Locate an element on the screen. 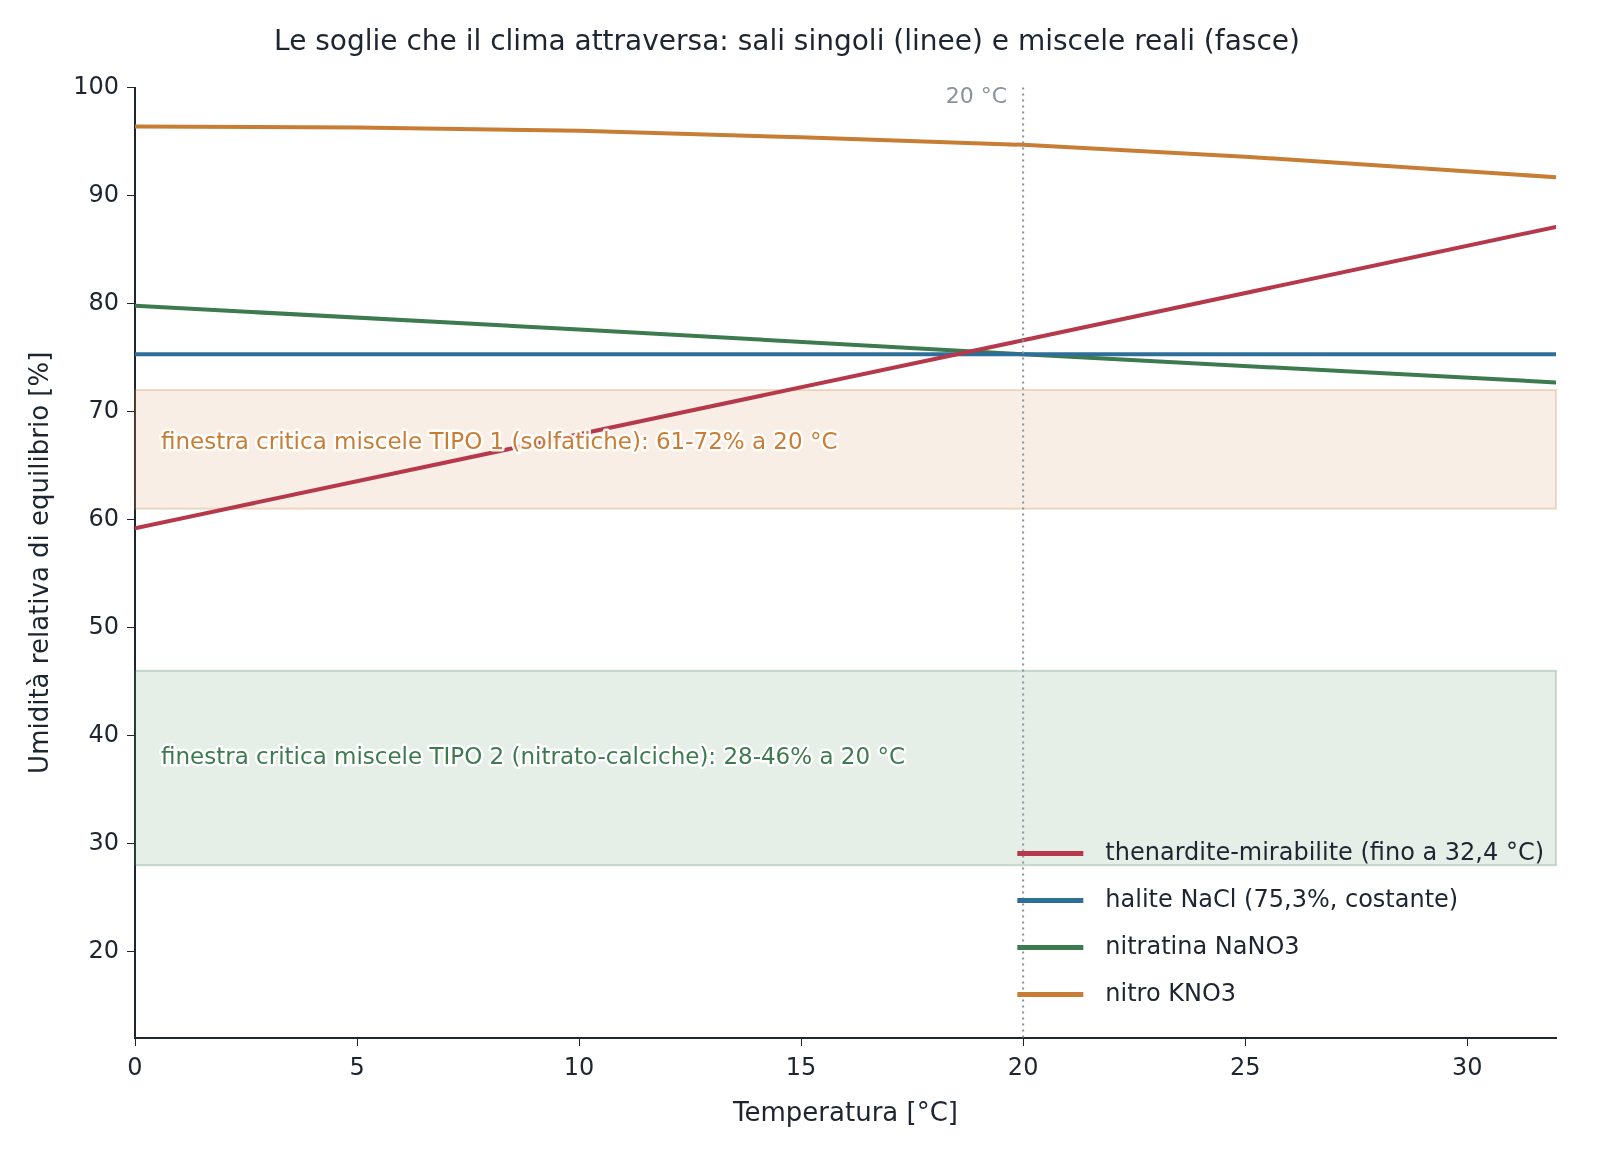 This screenshot has height=1162, width=1600. x-tick-label: 5 is located at coordinates (357, 1066).